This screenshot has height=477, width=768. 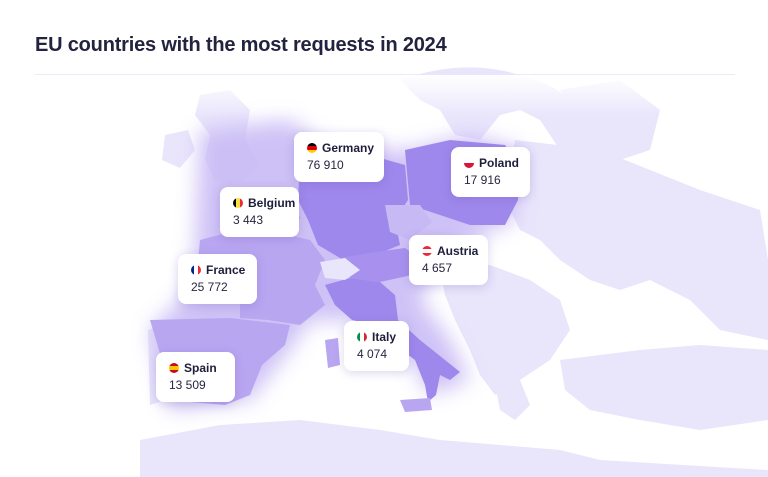 What do you see at coordinates (261, 276) in the screenshot?
I see `france-shape` at bounding box center [261, 276].